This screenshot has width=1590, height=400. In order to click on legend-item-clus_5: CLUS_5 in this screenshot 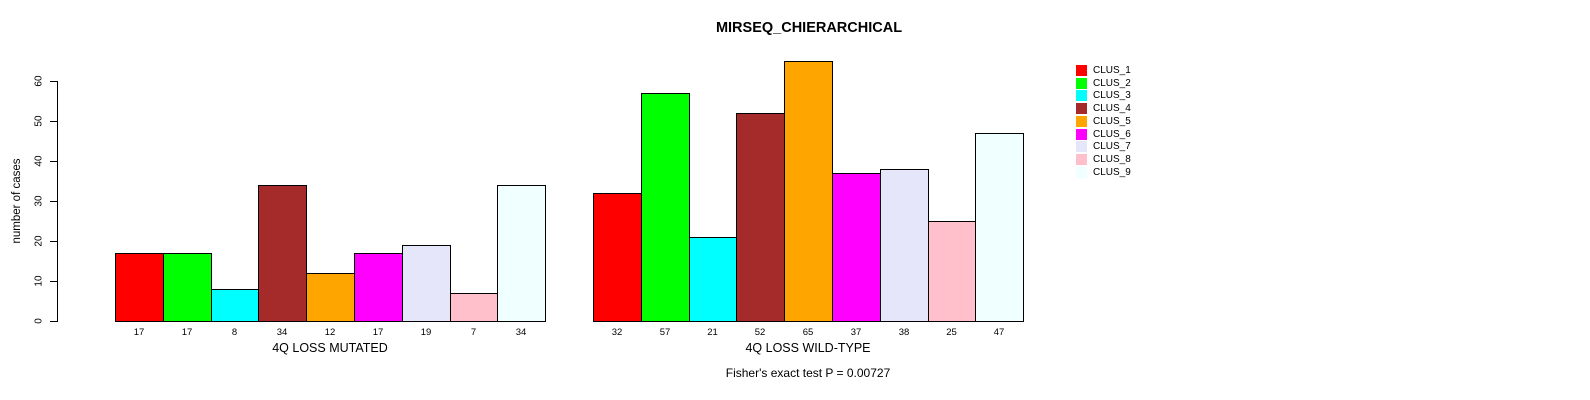, I will do `click(1103, 121)`.